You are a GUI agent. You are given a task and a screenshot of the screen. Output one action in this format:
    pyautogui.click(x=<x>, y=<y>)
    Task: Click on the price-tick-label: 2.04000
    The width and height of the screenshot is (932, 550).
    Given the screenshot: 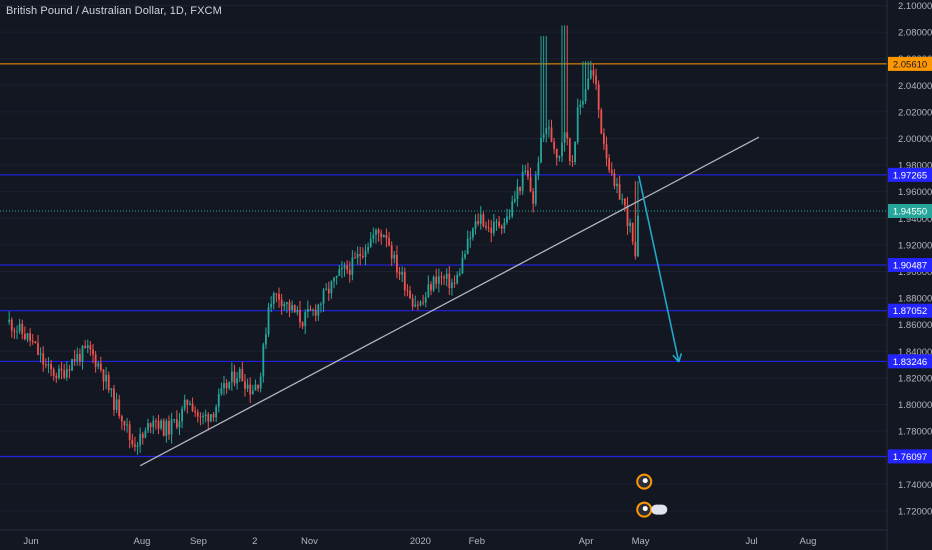 What is the action you would take?
    pyautogui.click(x=915, y=86)
    